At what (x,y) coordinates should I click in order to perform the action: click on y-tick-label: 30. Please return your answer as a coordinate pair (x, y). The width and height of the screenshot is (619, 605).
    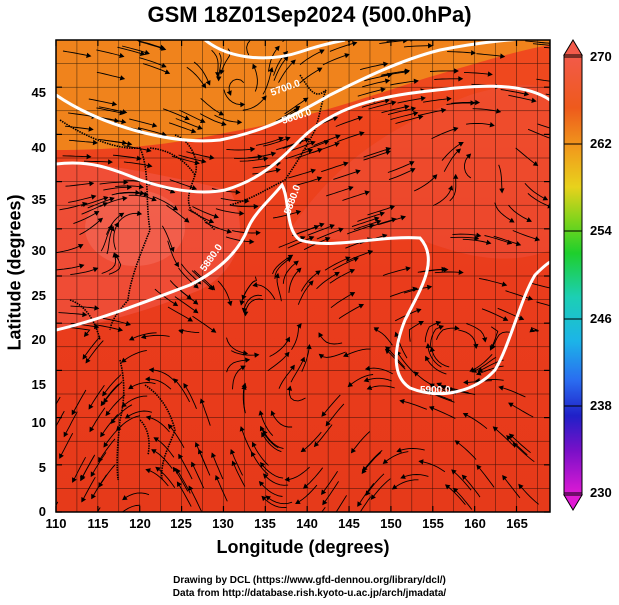
    Looking at the image, I should click on (38, 250).